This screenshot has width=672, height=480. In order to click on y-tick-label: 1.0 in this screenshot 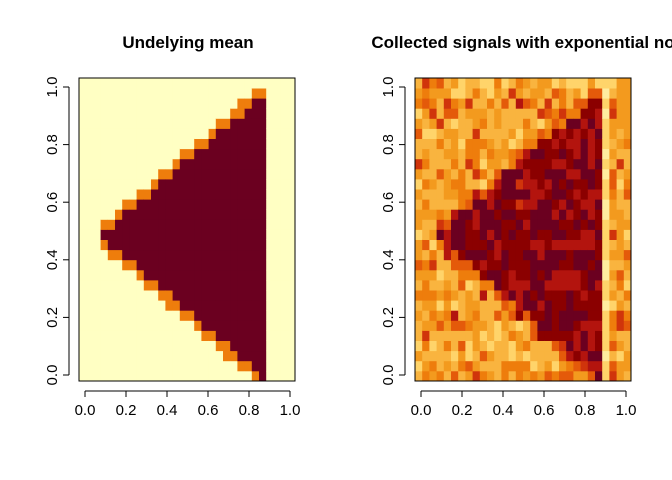, I will do `click(52, 87)`.